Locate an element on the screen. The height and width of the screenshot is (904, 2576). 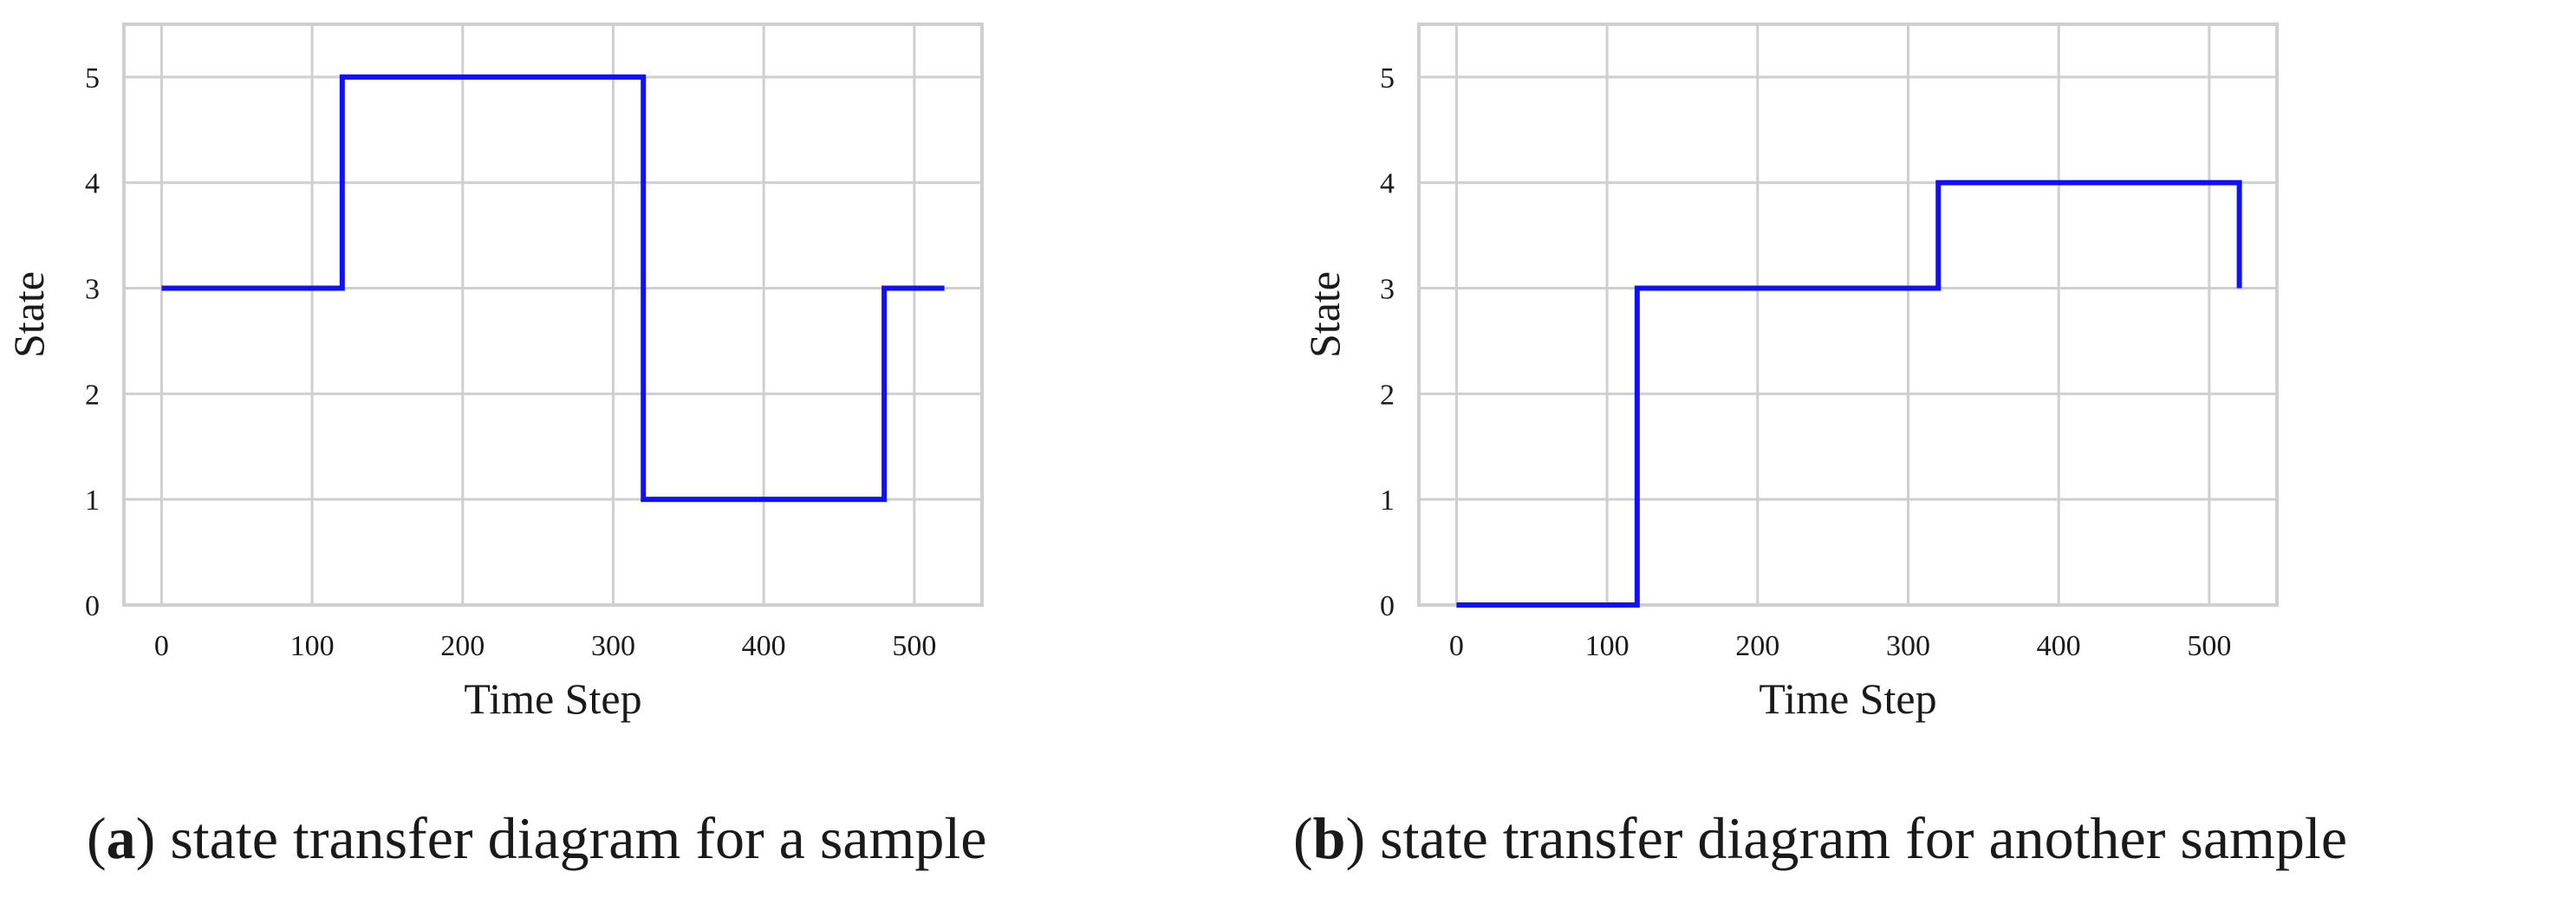
caption-text: state transfer diagram for a sample is located at coordinates (570, 838).